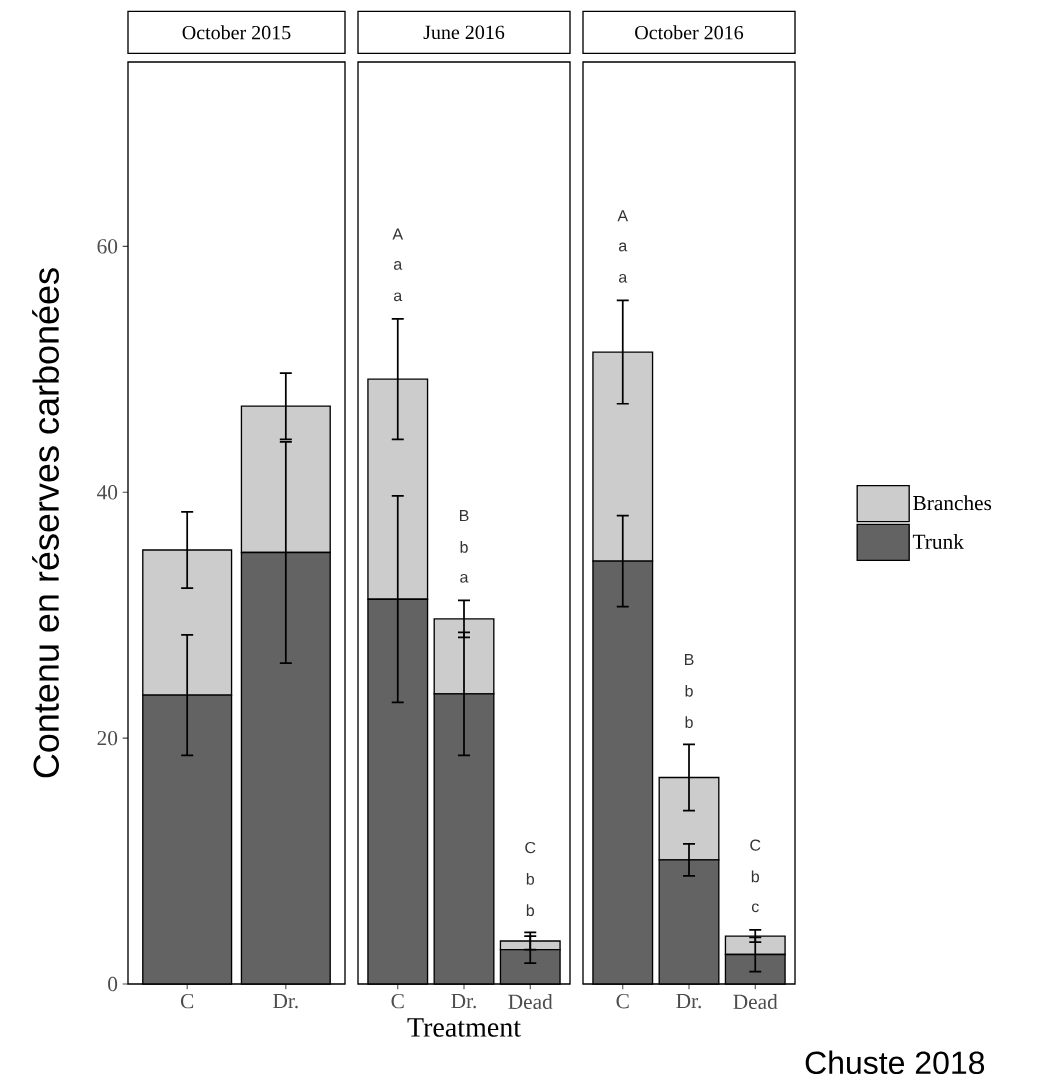 This screenshot has width=1050, height=1091. I want to click on y-tick-label: 40, so click(107, 492).